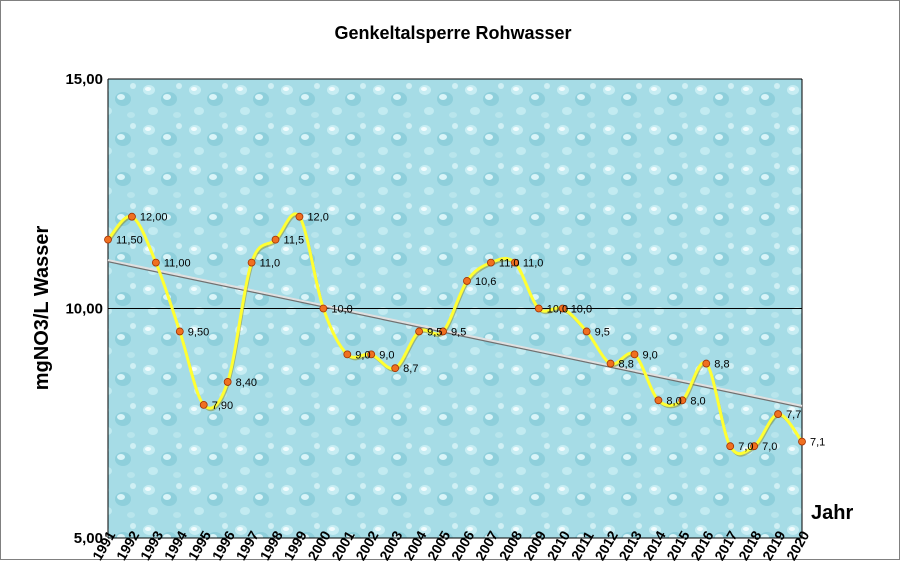 The width and height of the screenshot is (900, 561). I want to click on data-label: 9,50, so click(198, 332).